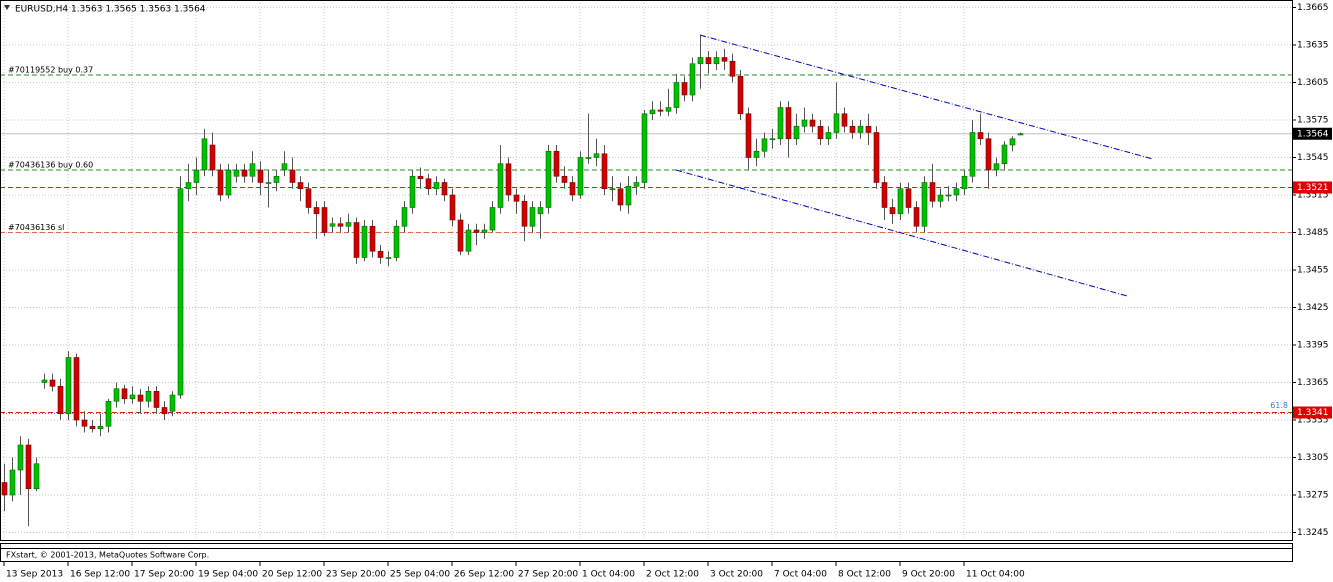  I want to click on y-tick-label: 1.3575, so click(1313, 121).